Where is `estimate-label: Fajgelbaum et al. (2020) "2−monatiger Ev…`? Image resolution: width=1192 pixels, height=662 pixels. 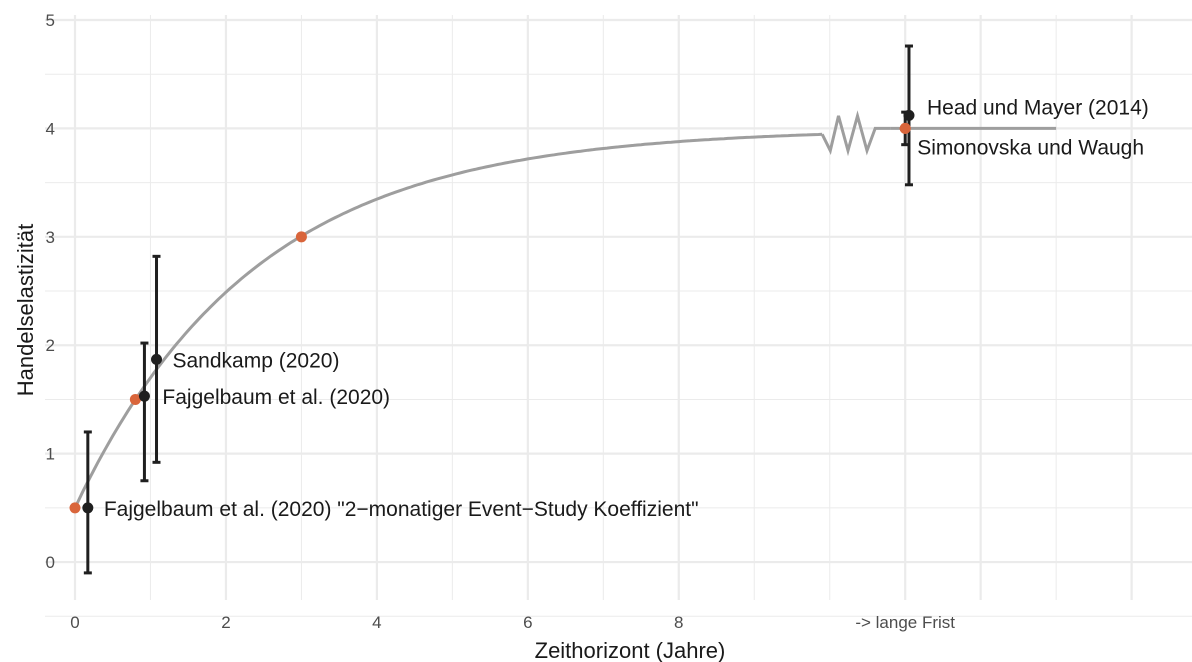 estimate-label: Fajgelbaum et al. (2020) "2−monatiger Ev… is located at coordinates (401, 509).